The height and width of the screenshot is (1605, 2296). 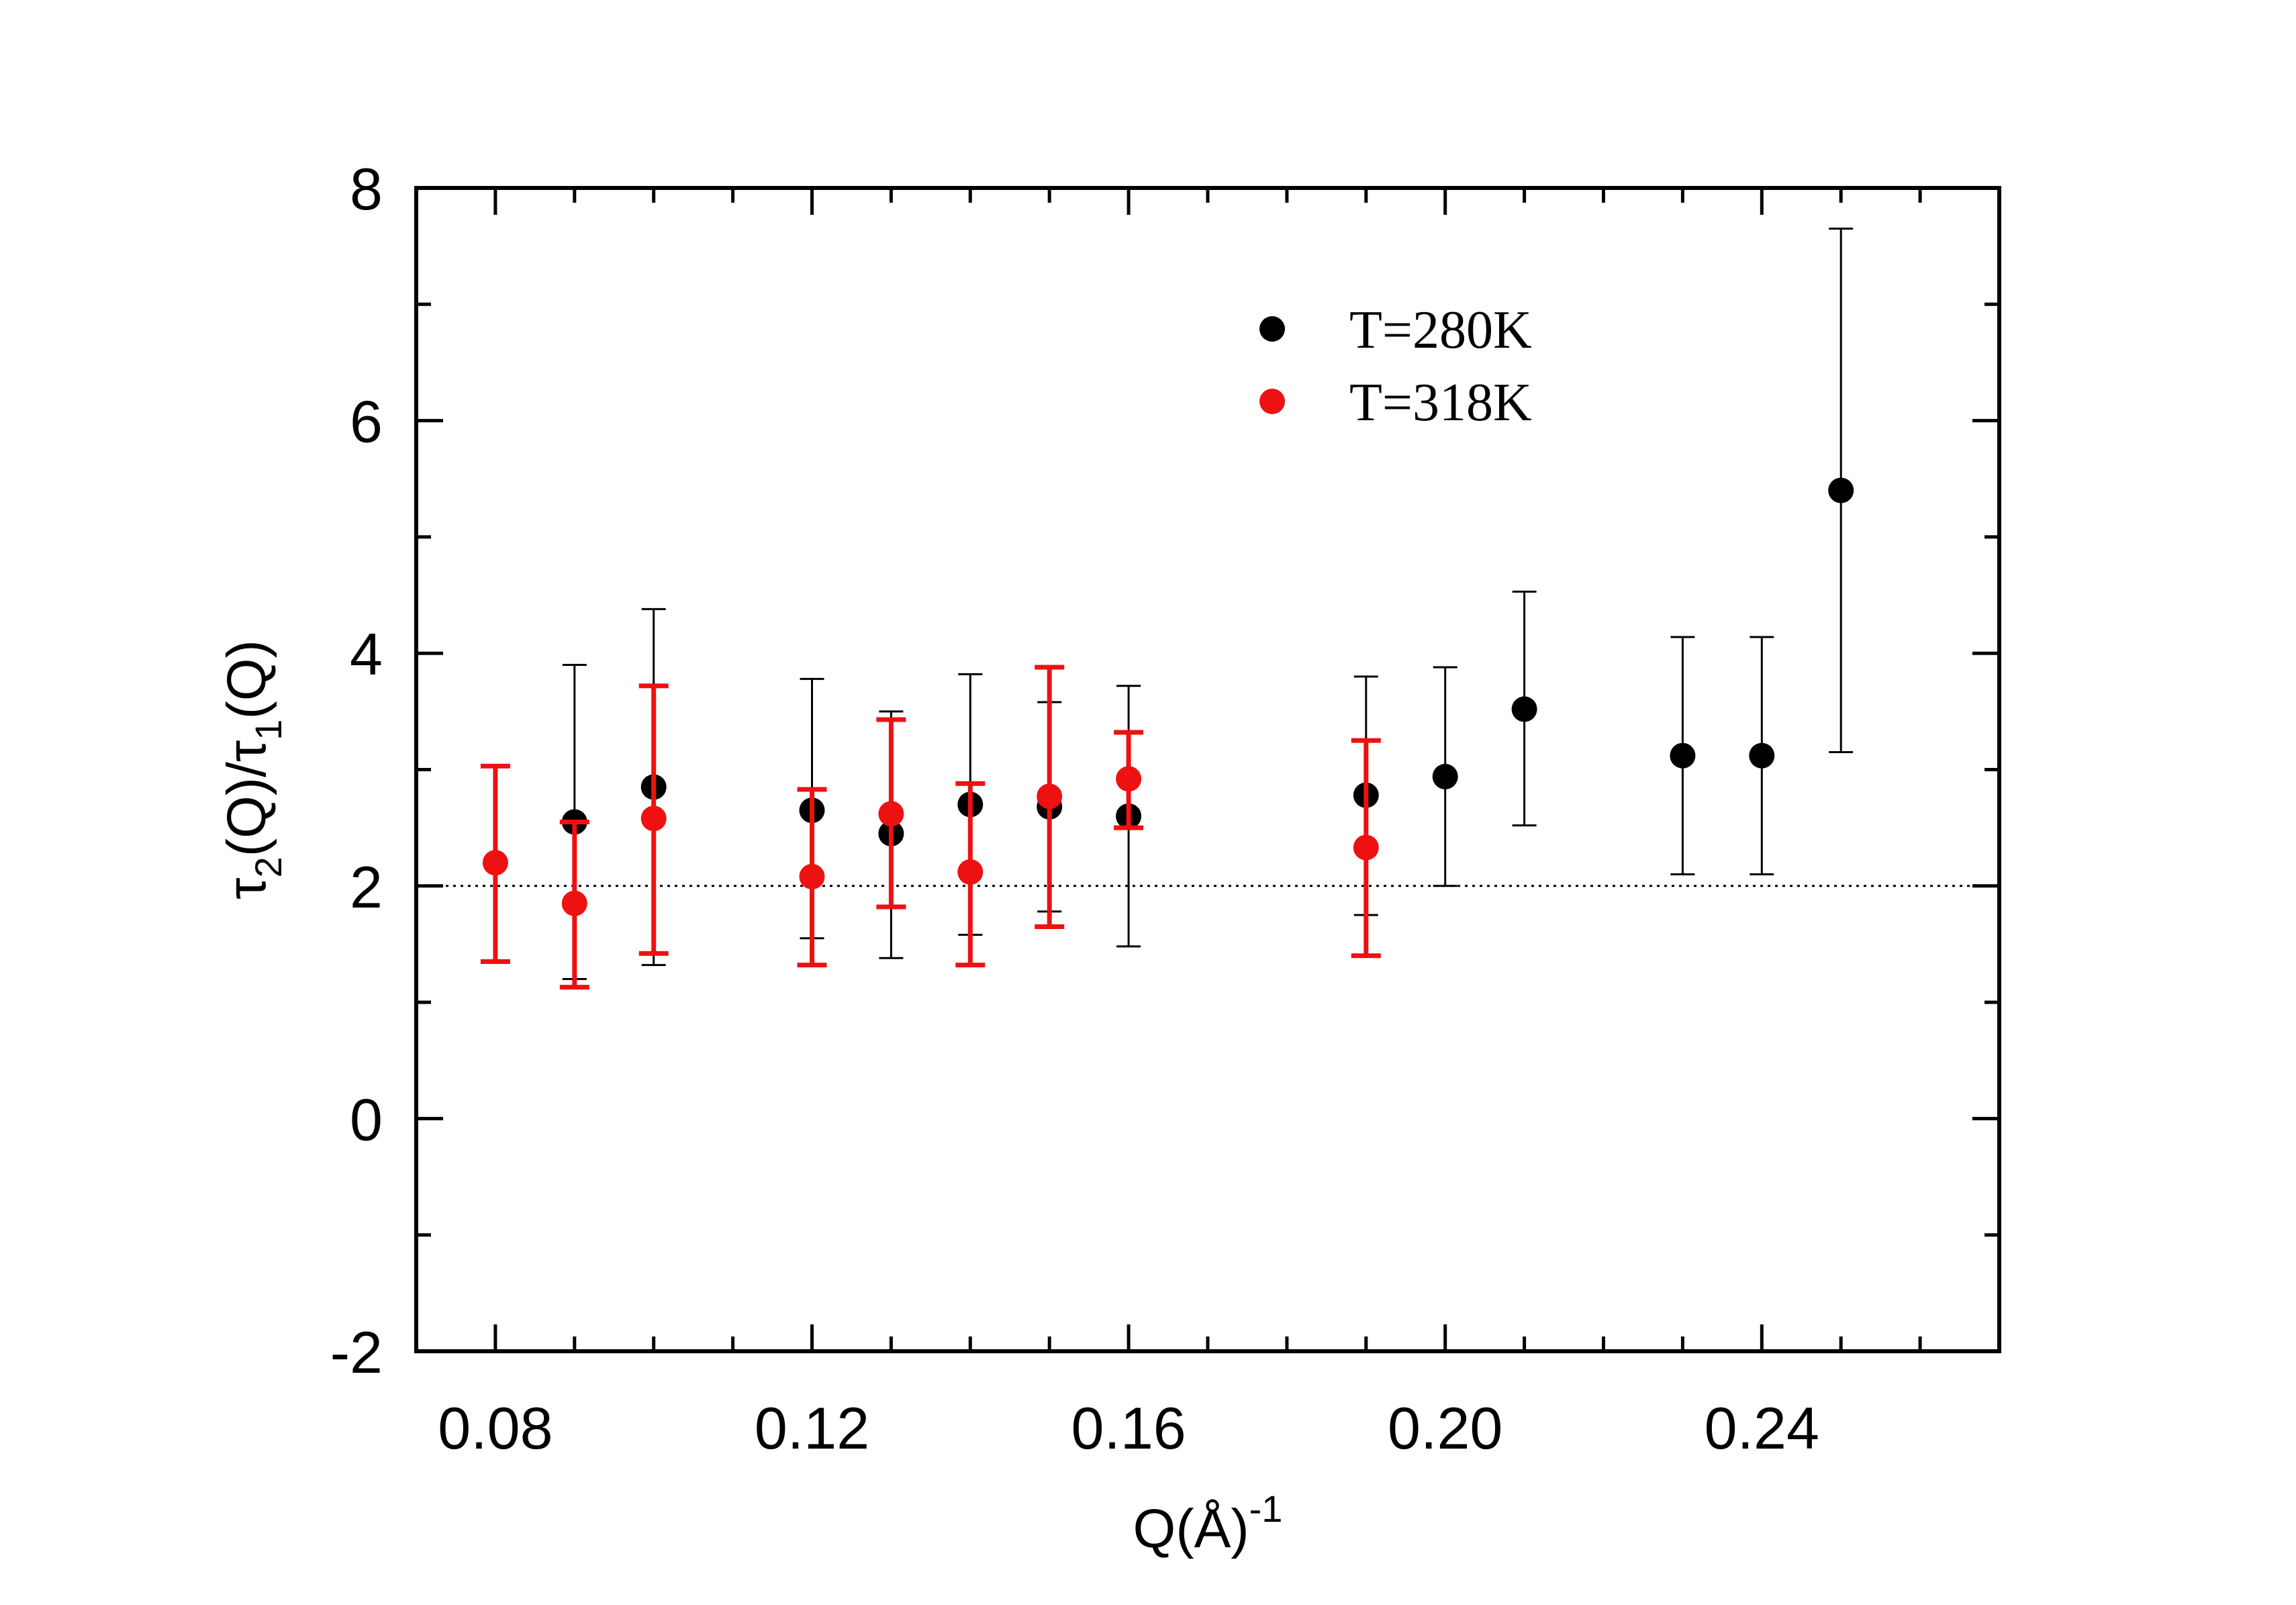 I want to click on x-tick-label: 0.12, so click(x=812, y=1428).